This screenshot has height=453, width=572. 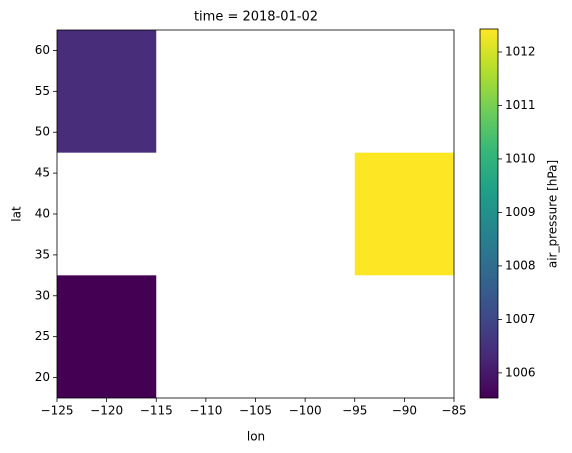 I want to click on x-tick-label: −120, so click(x=106, y=411).